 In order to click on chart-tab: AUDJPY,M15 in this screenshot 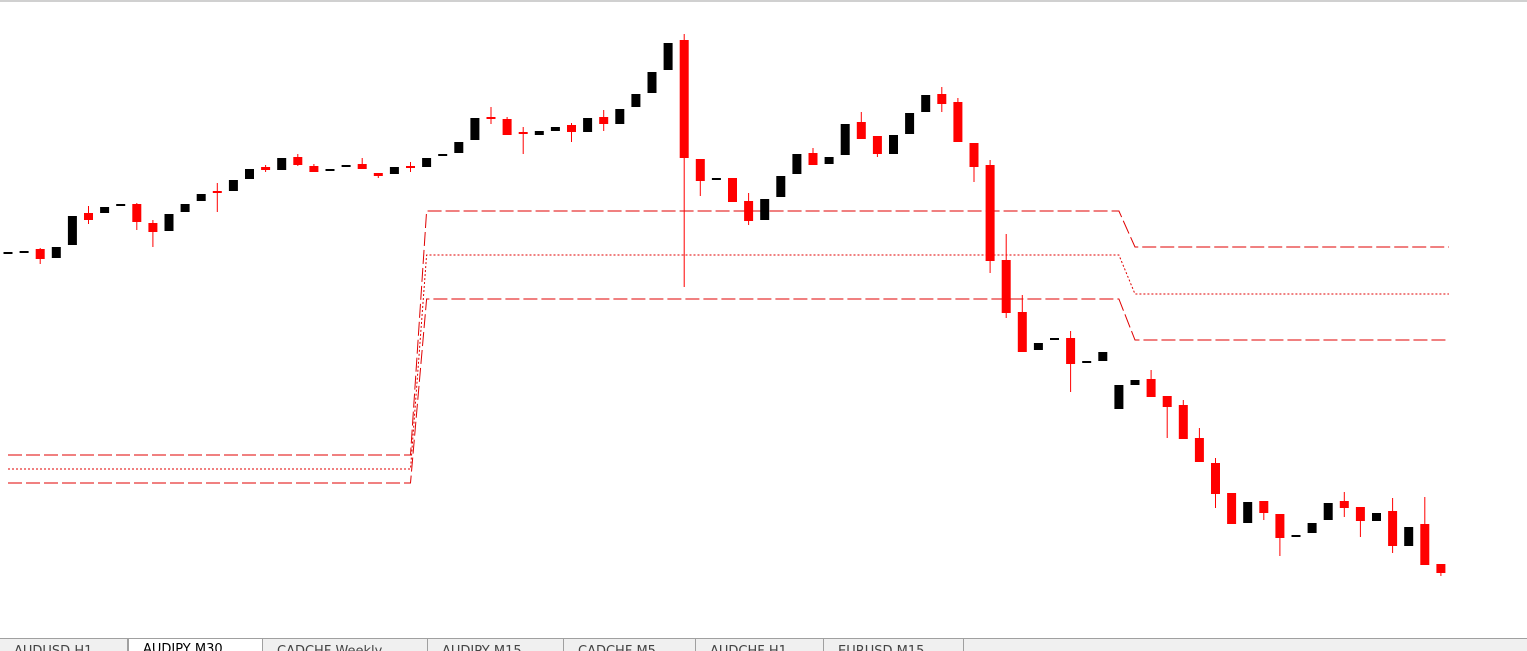, I will do `click(496, 645)`.